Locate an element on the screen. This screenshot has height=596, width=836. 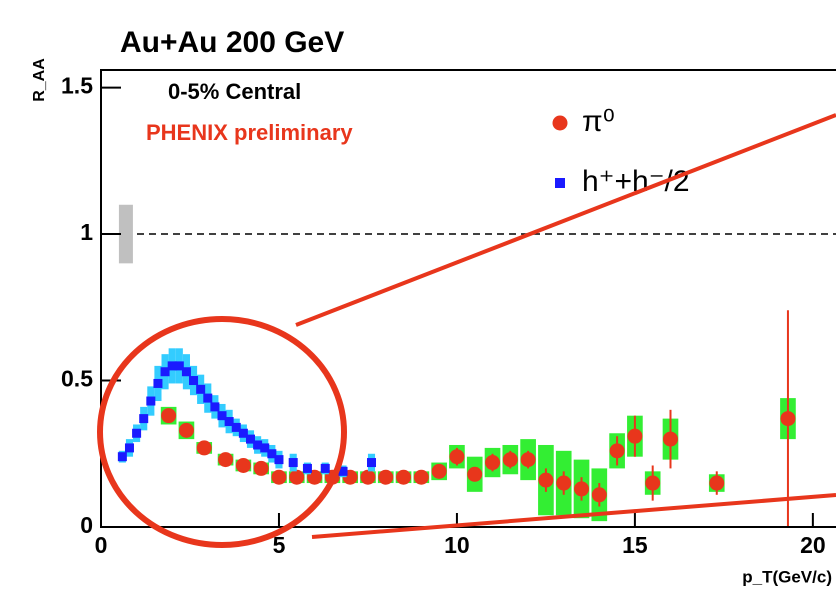
y-tick-label: 0.5 is located at coordinates (77, 379).